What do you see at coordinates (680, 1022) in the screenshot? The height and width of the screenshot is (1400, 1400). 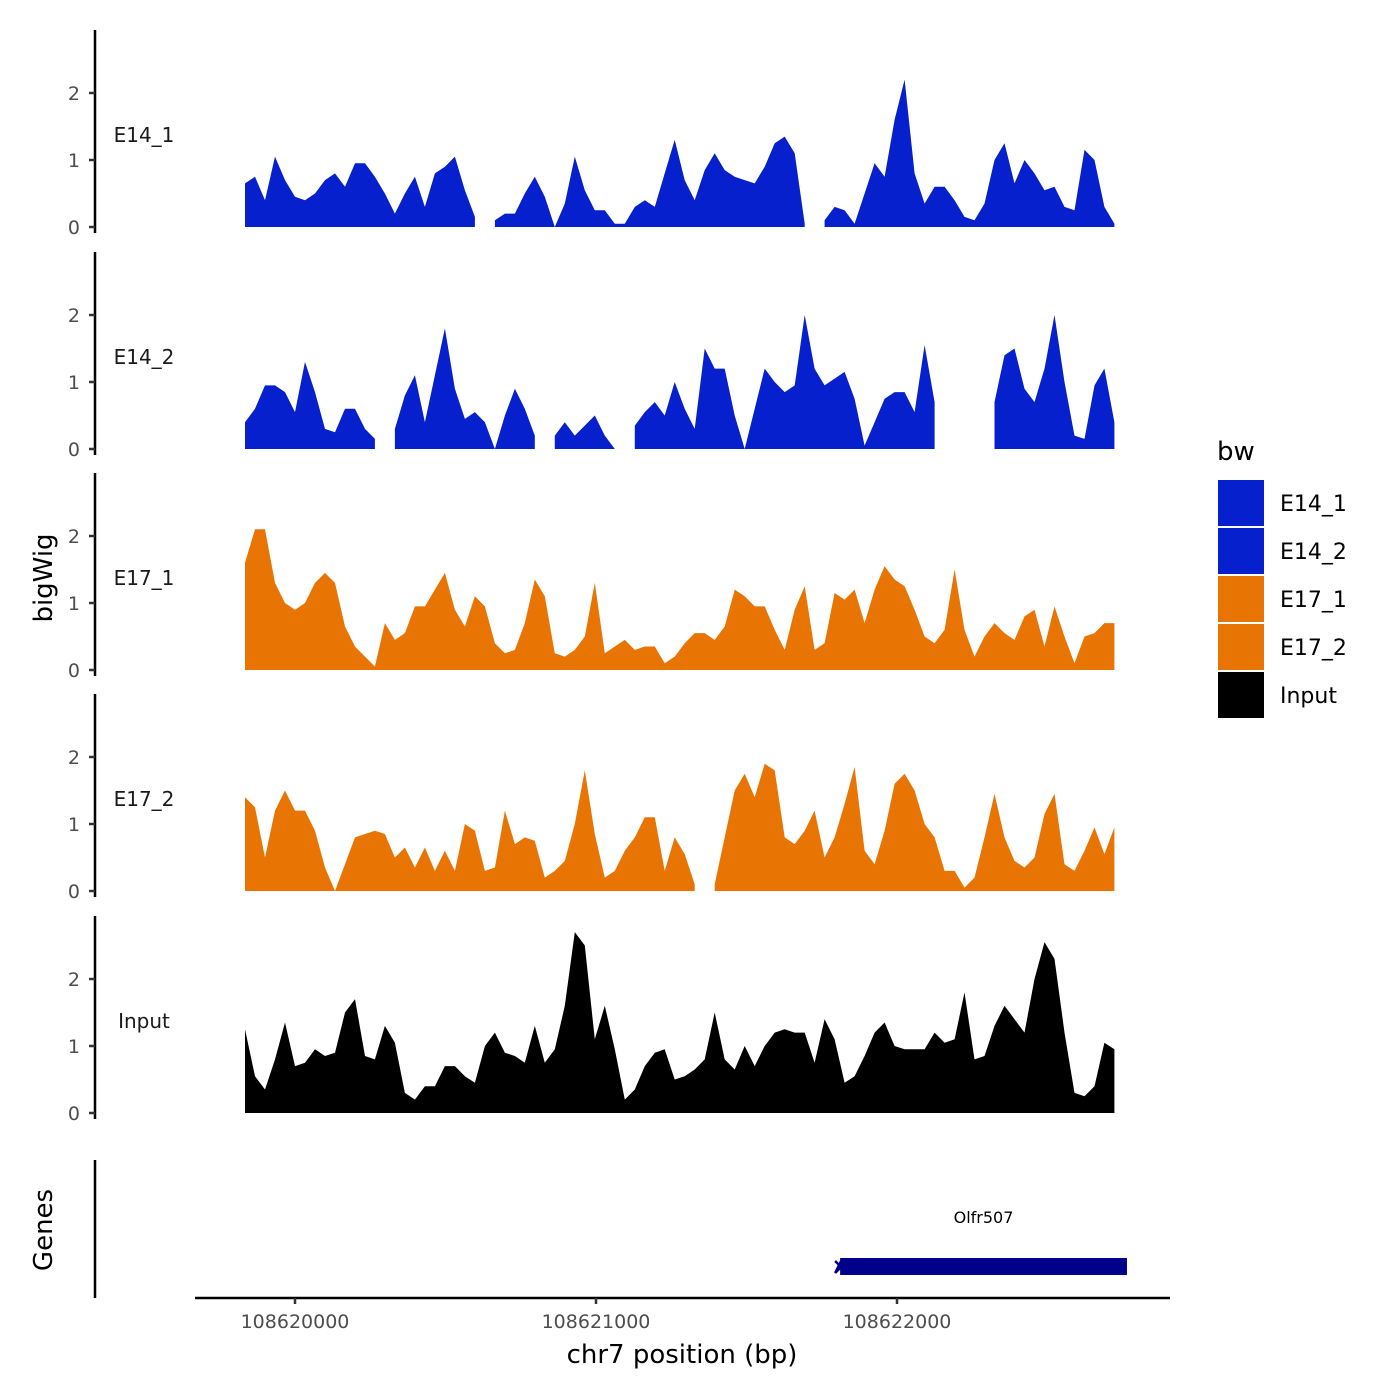 I see `signal-area-input` at bounding box center [680, 1022].